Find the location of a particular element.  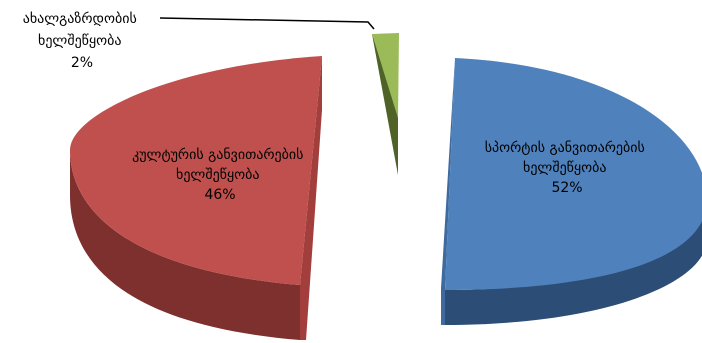

label-youth-line1: ახალგაზრდობის is located at coordinates (80, 18).